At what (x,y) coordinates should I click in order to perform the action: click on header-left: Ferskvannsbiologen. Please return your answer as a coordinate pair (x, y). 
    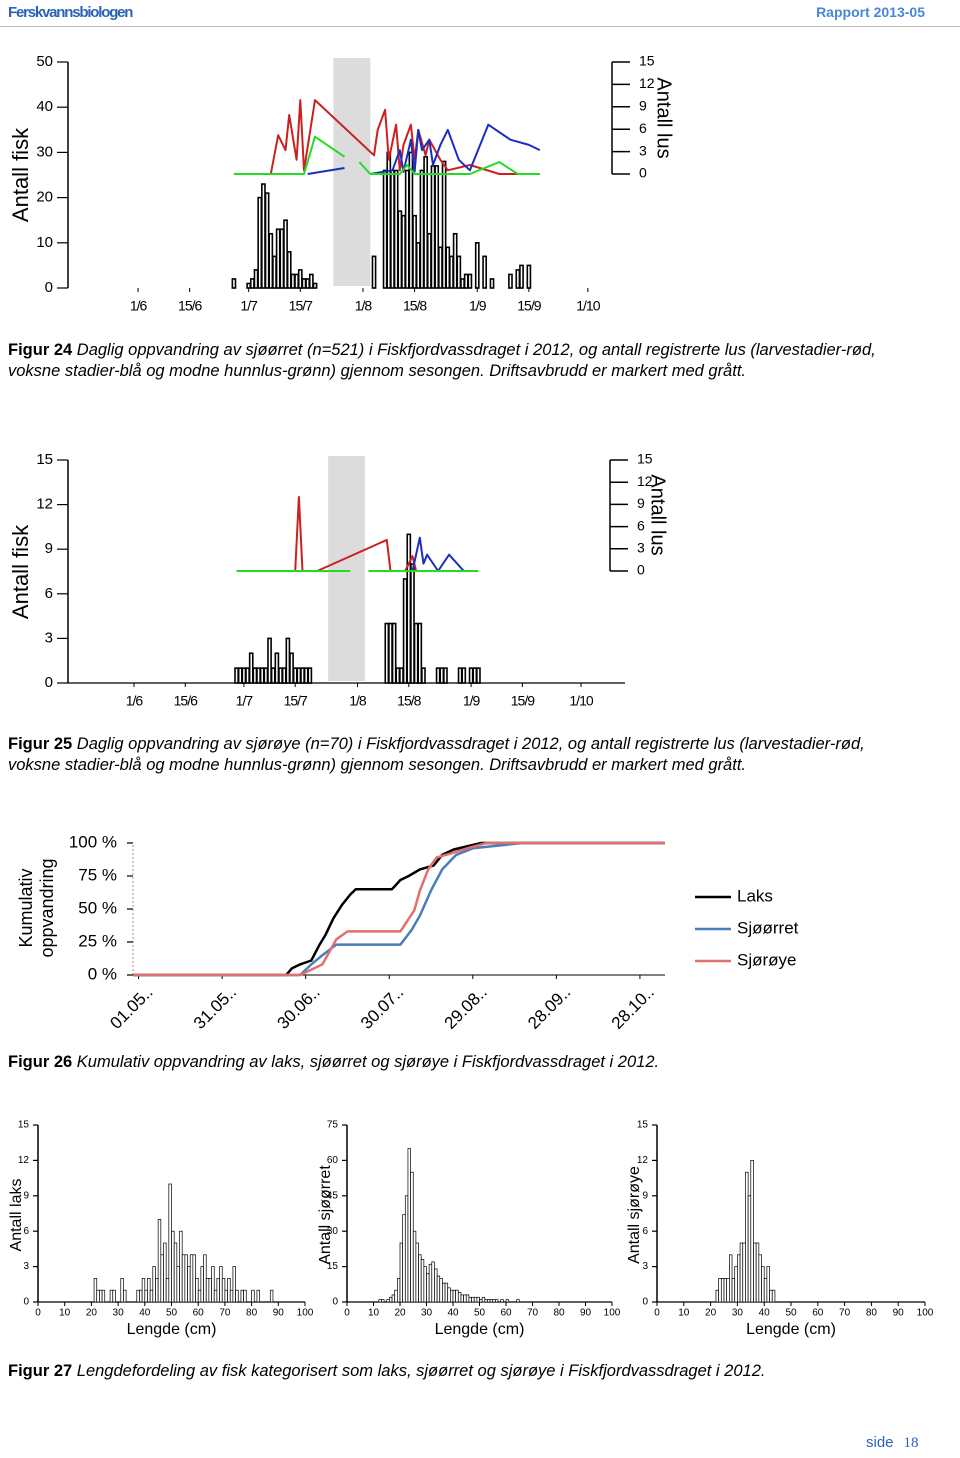
    Looking at the image, I should click on (70, 12).